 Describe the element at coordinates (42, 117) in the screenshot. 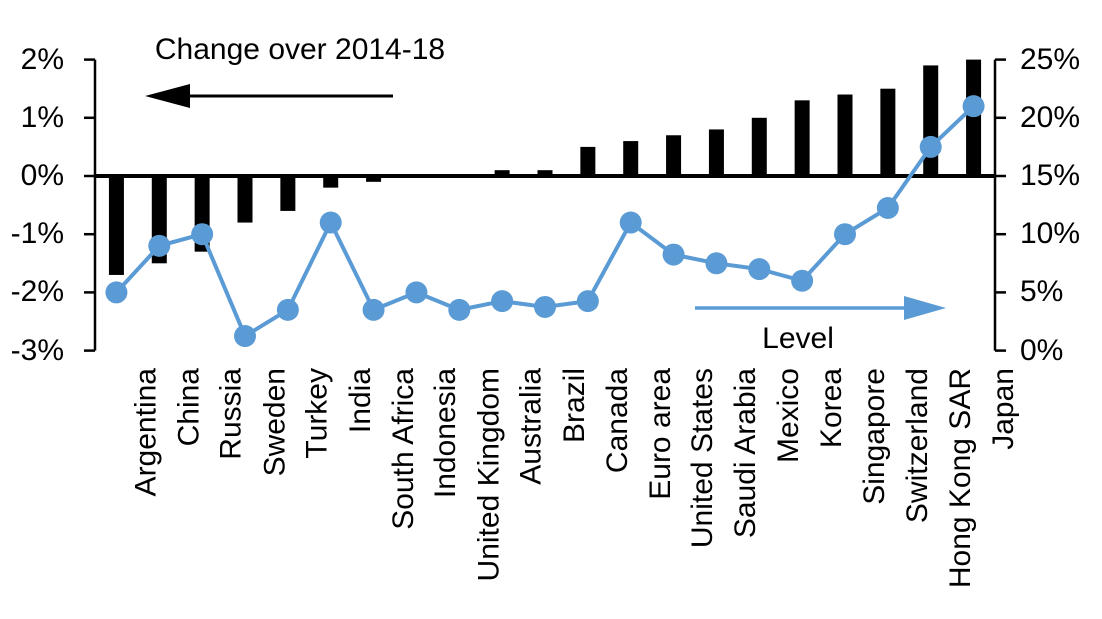

I see `left-axis-tick-label: 1%` at that location.